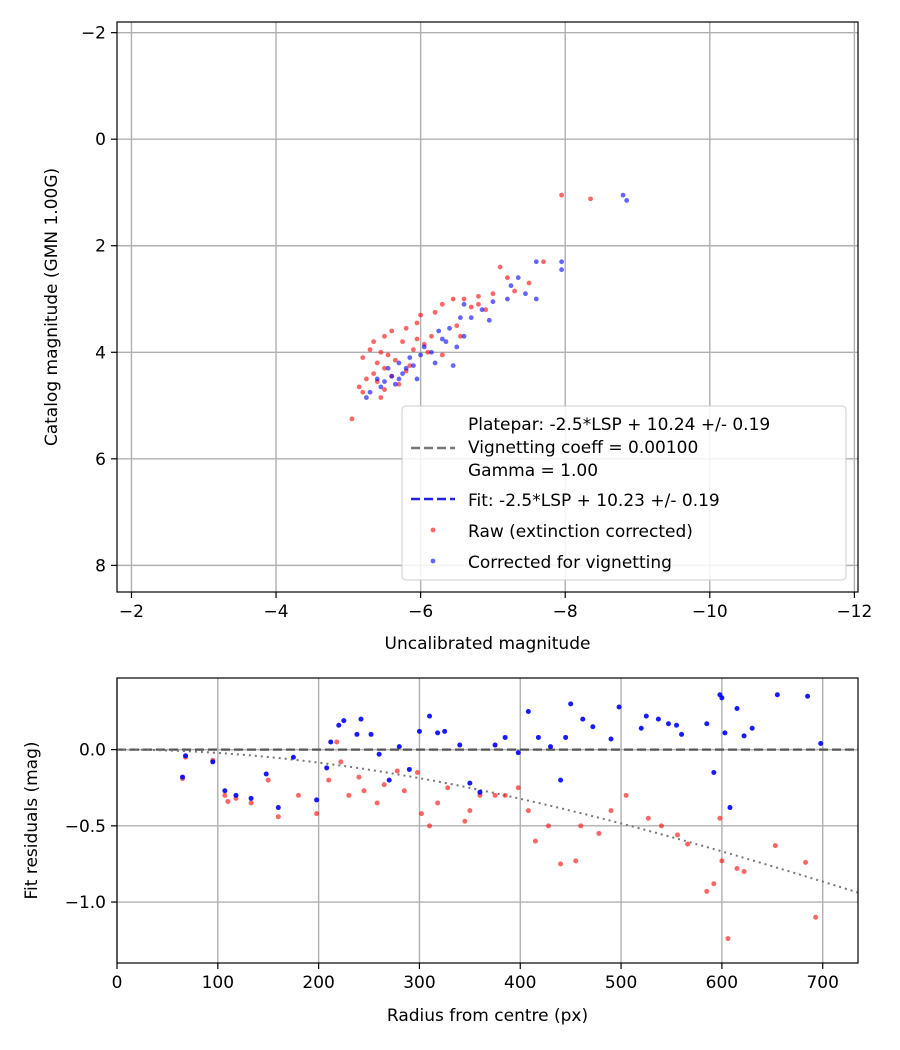 The height and width of the screenshot is (1050, 900). I want to click on bottom-x-tick-label: 300, so click(419, 983).